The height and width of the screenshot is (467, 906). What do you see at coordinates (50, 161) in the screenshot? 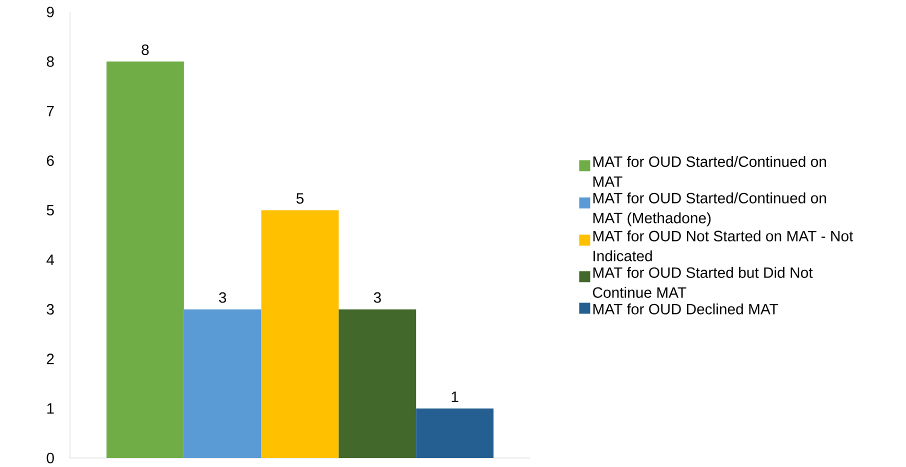
I see `y-tick-label: 6` at bounding box center [50, 161].